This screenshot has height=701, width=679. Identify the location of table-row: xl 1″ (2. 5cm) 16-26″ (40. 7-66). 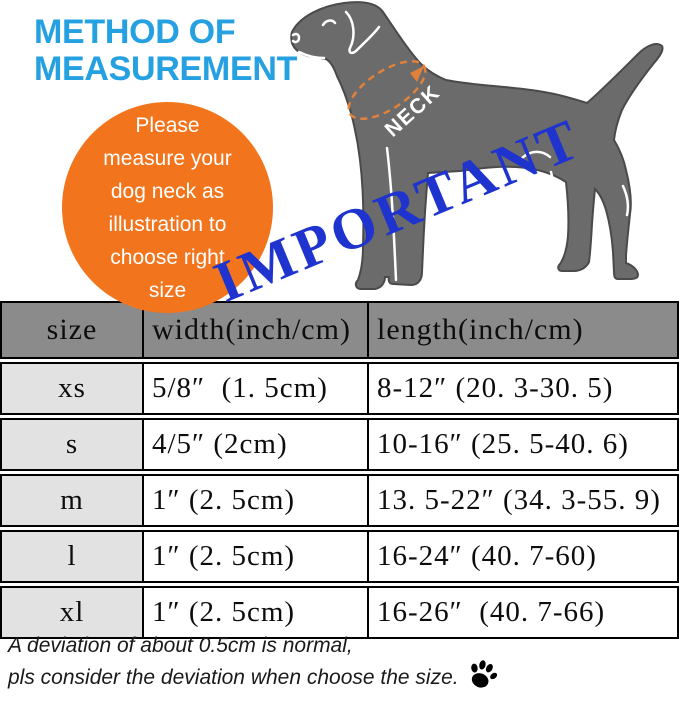
(339, 612).